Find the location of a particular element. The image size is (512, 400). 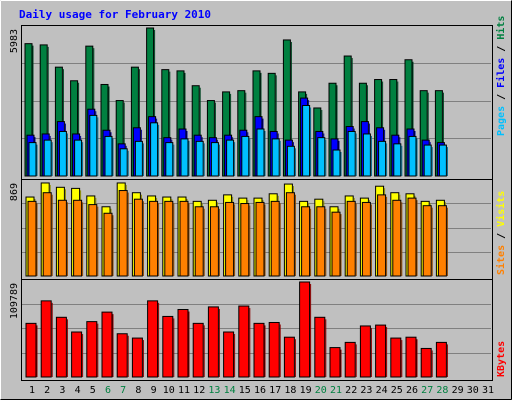

pages-bar-16-fill is located at coordinates (260, 152).